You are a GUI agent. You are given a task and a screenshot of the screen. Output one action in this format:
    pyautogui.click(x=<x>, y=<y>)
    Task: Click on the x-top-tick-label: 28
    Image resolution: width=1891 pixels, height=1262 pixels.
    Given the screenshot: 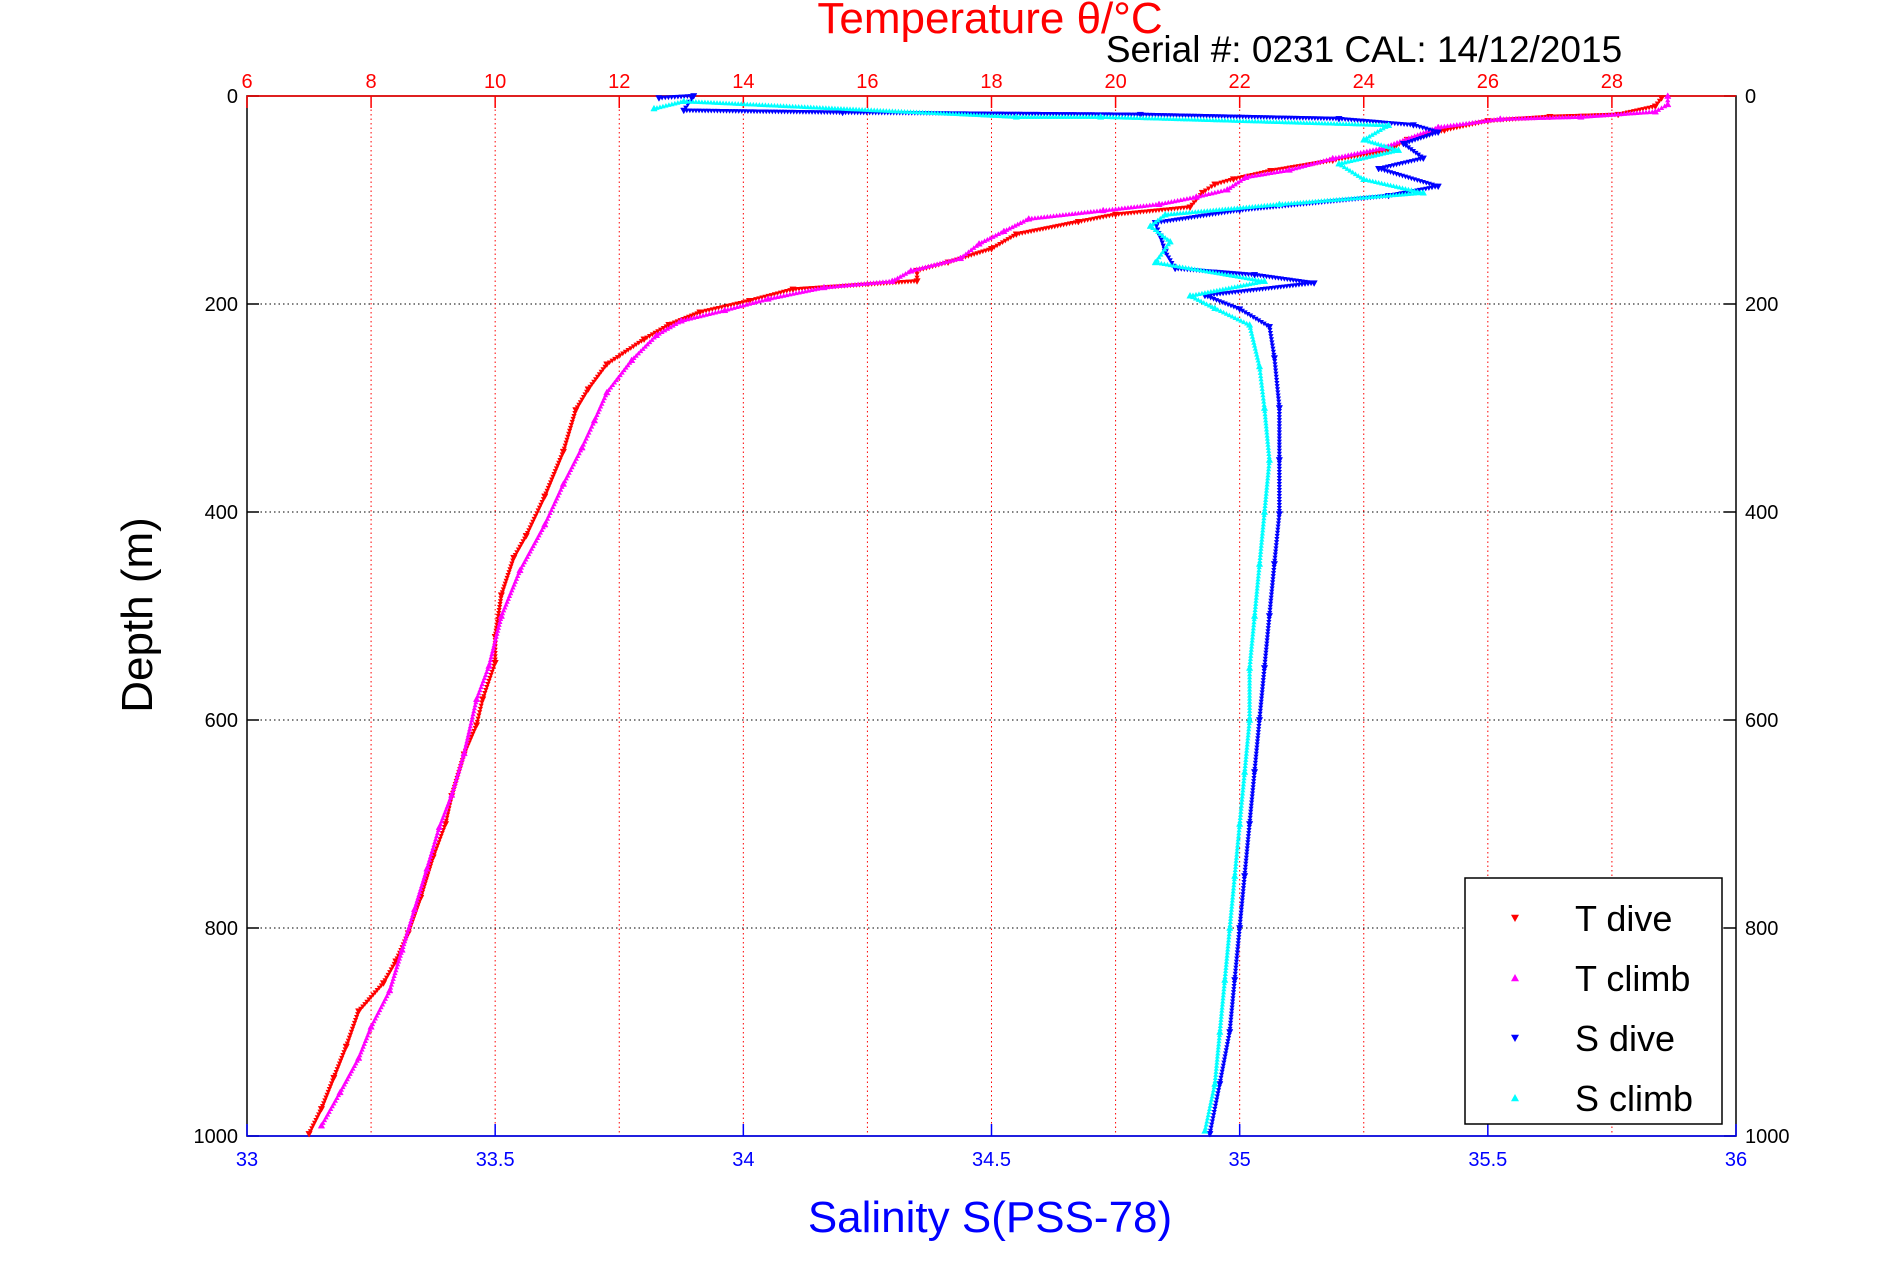 What is the action you would take?
    pyautogui.click(x=1612, y=82)
    